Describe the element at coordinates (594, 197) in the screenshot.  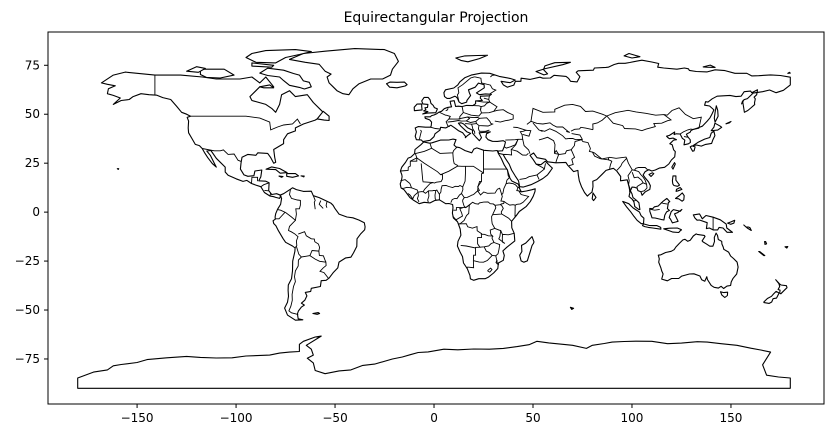
I see `landmass-sri-lanka` at that location.